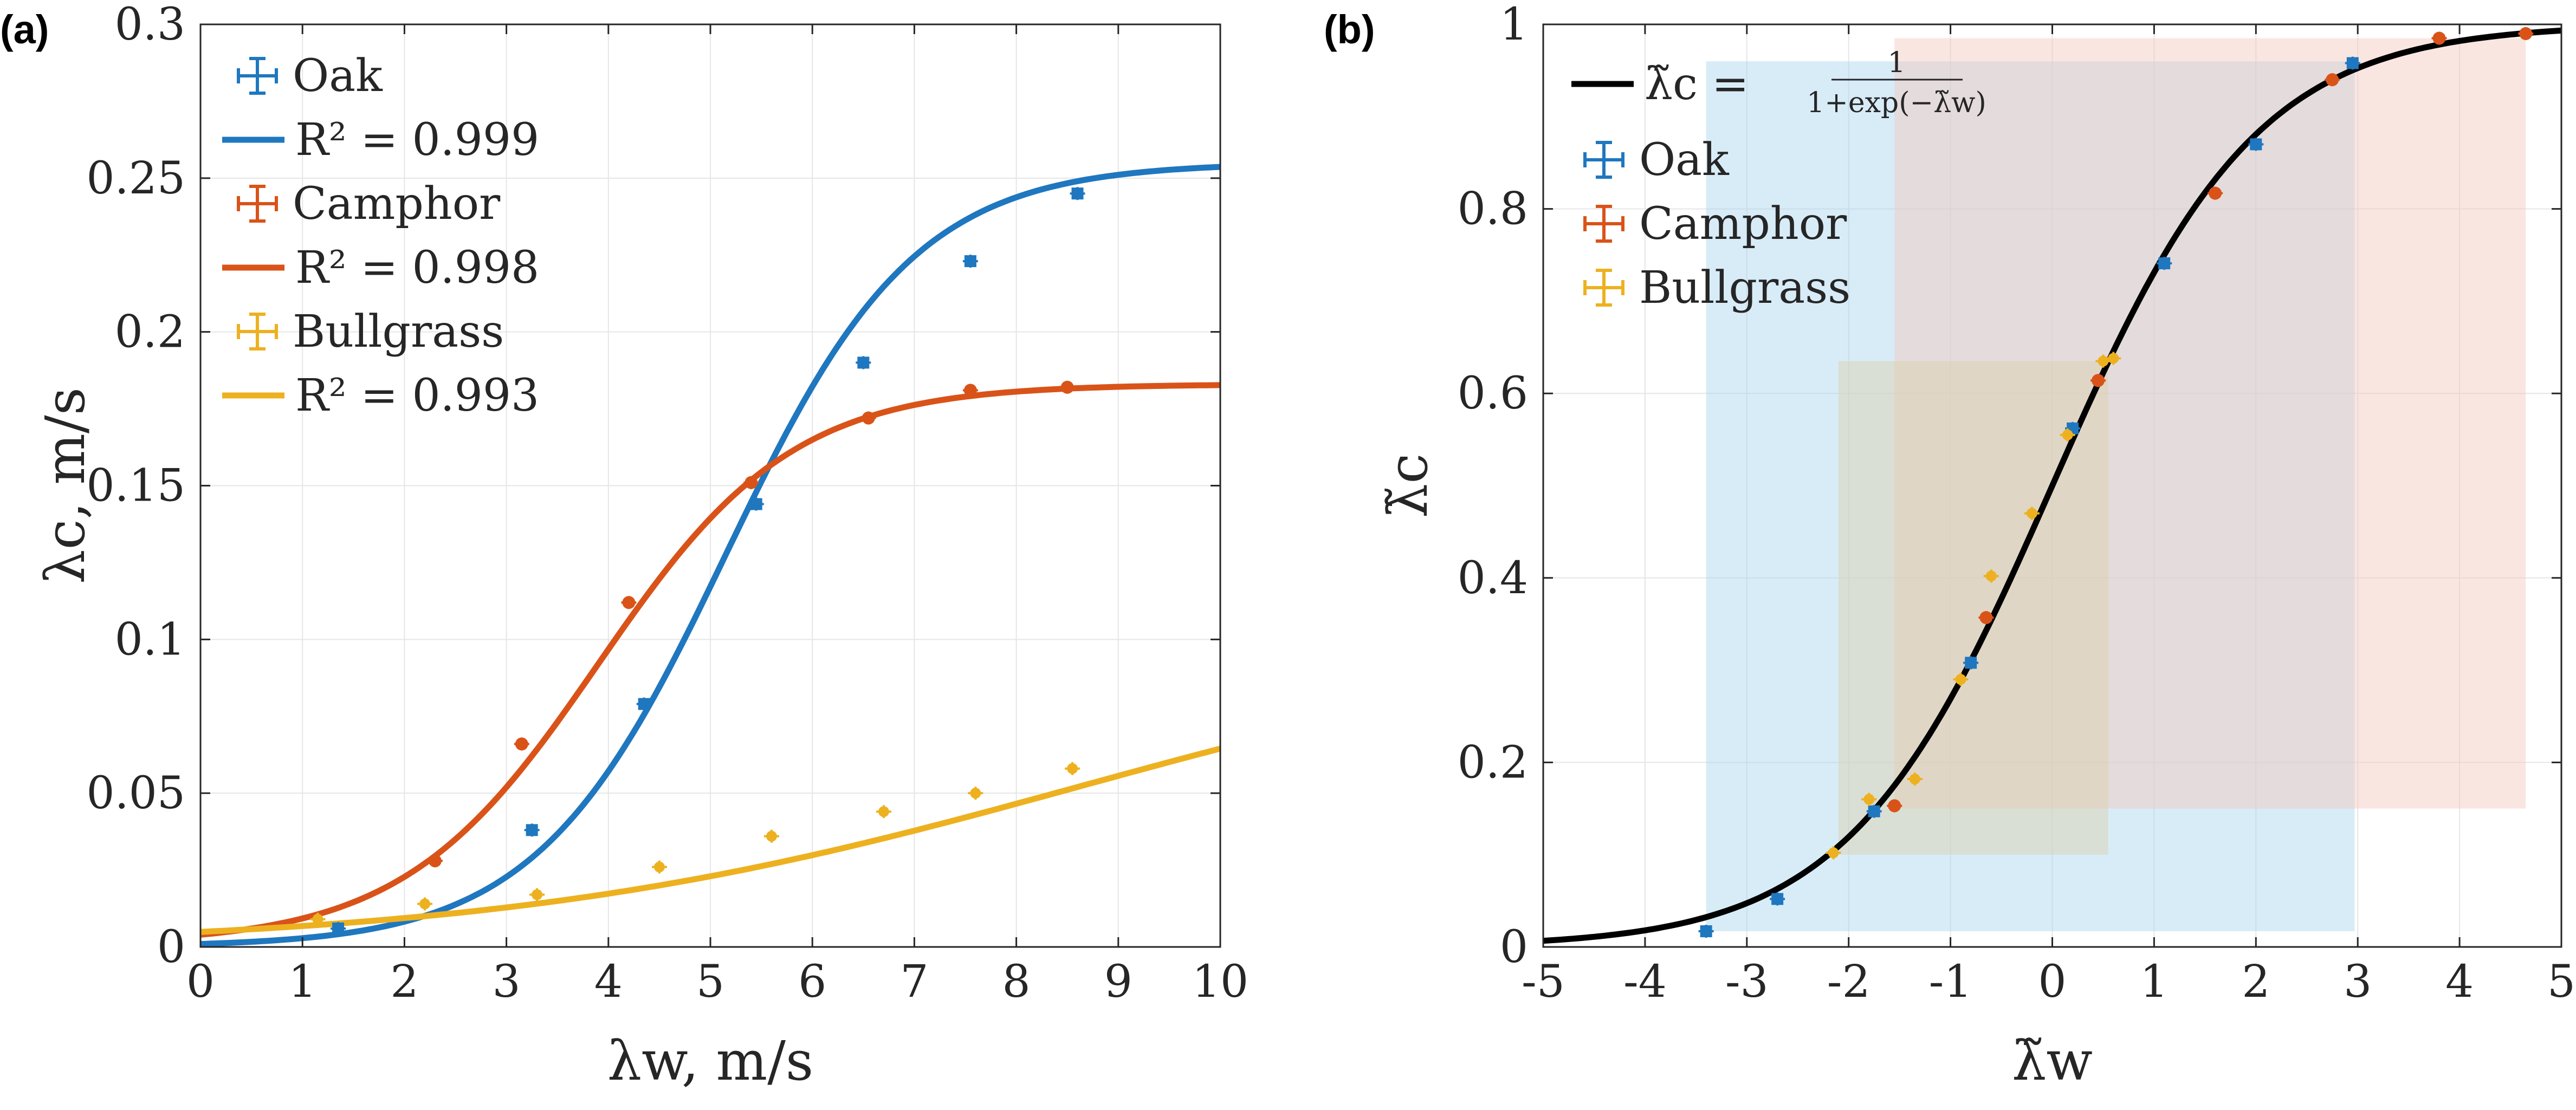 The height and width of the screenshot is (1110, 2576). What do you see at coordinates (1896, 103) in the screenshot?
I see `formula-denominator: 1+exp(−λ̃w)` at bounding box center [1896, 103].